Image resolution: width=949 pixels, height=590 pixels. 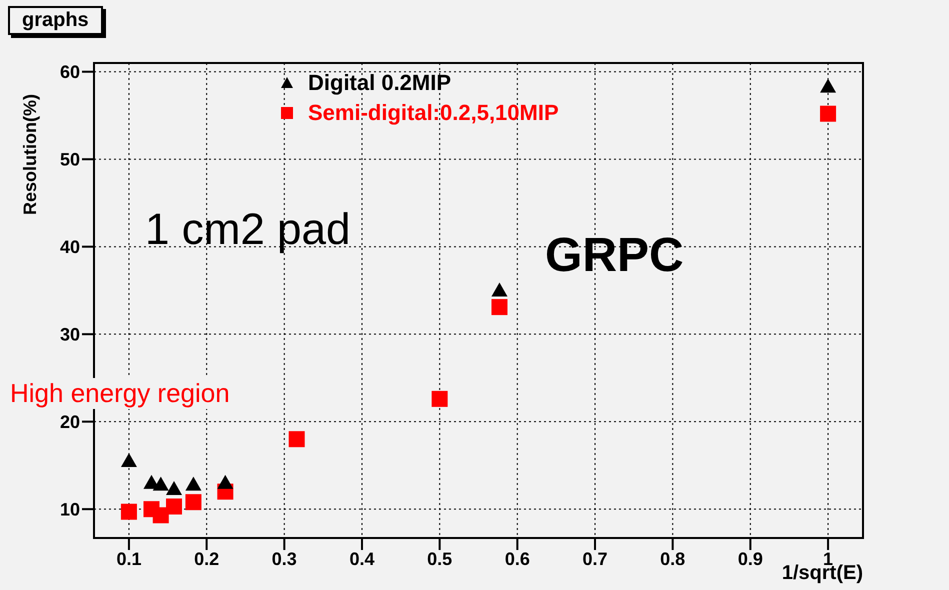 What do you see at coordinates (247, 230) in the screenshot?
I see `annotation: 1 cm2 pad` at bounding box center [247, 230].